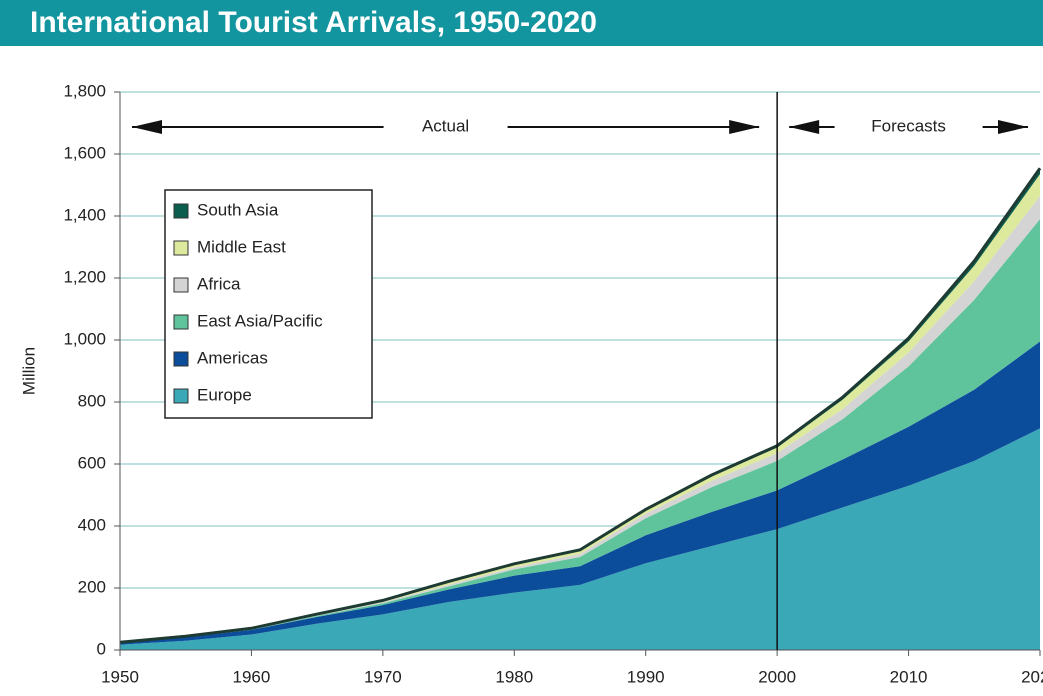 This screenshot has width=1043, height=696. I want to click on legend-label: Africa, so click(219, 283).